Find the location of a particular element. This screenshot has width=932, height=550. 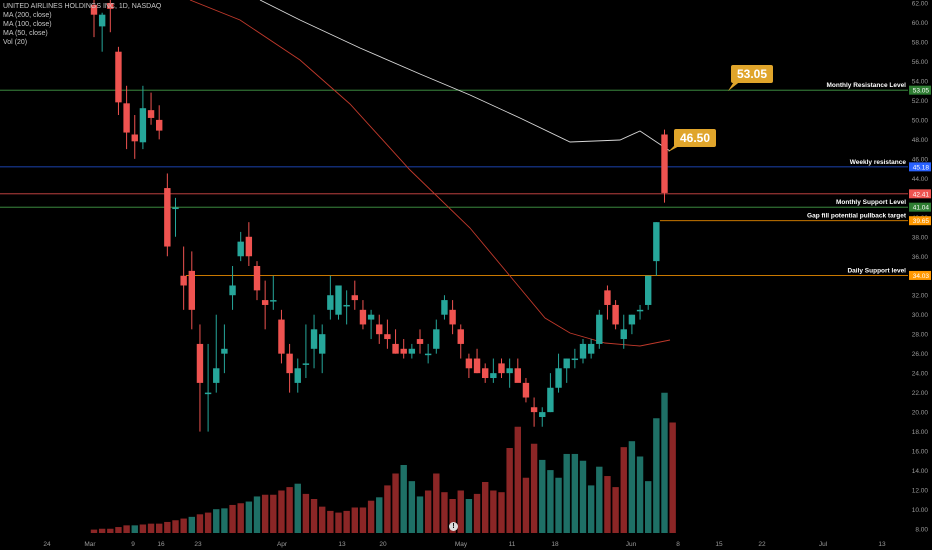

y-tick-label: 22.00 is located at coordinates (920, 393).